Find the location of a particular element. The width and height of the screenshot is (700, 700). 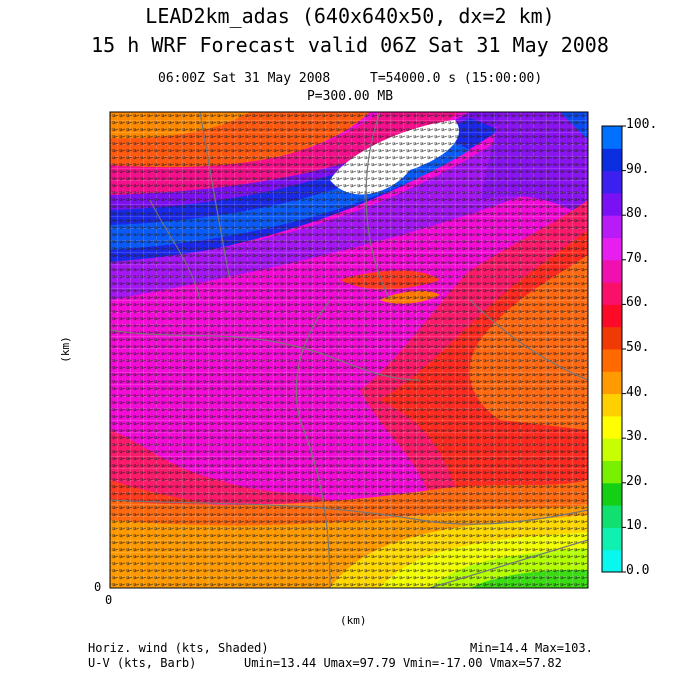

y-origin-tick: 0 is located at coordinates (98, 587).